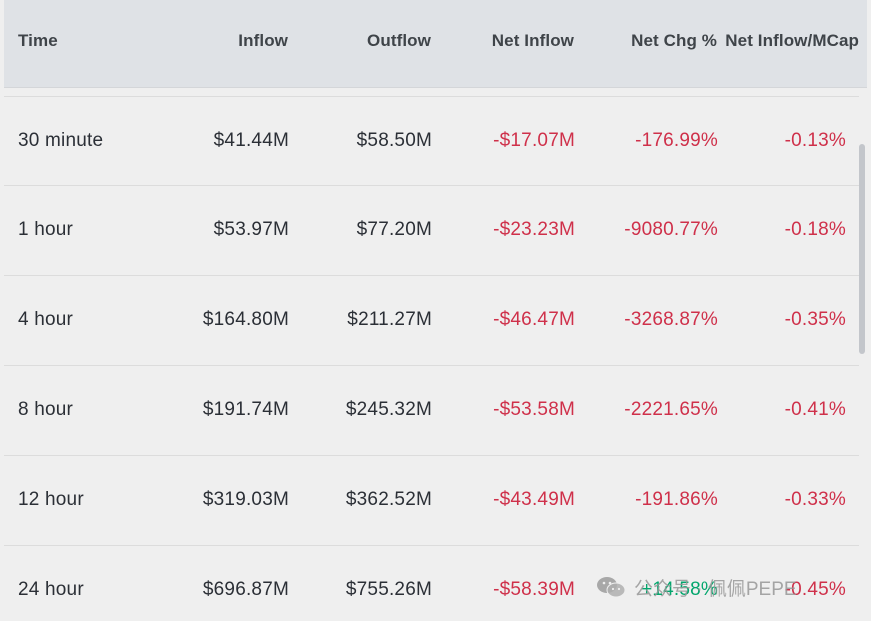 Image resolution: width=871 pixels, height=621 pixels. Describe the element at coordinates (46, 229) in the screenshot. I see `cell-time: 1 hour` at that location.